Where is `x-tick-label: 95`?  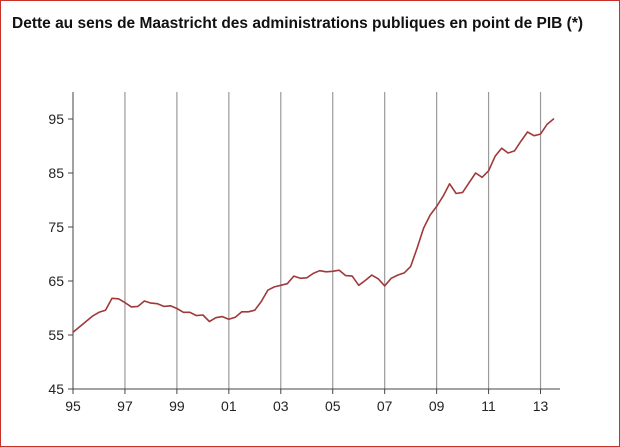 x-tick-label: 95 is located at coordinates (73, 406).